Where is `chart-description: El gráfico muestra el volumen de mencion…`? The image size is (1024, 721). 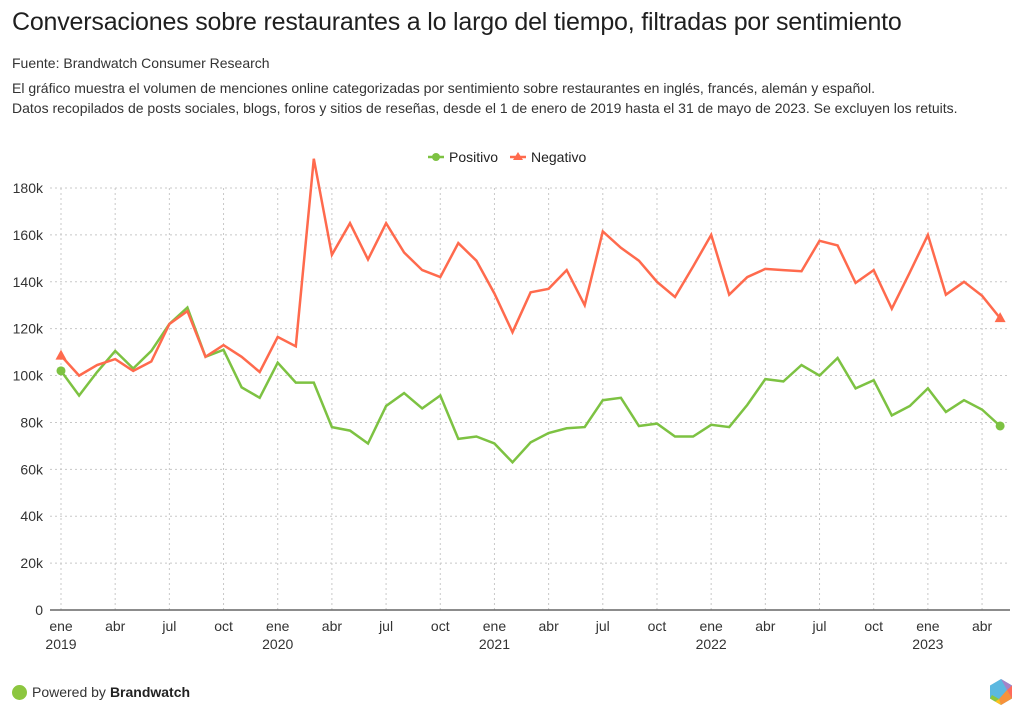
chart-description: El gráfico muestra el volumen de mencion… is located at coordinates (485, 98).